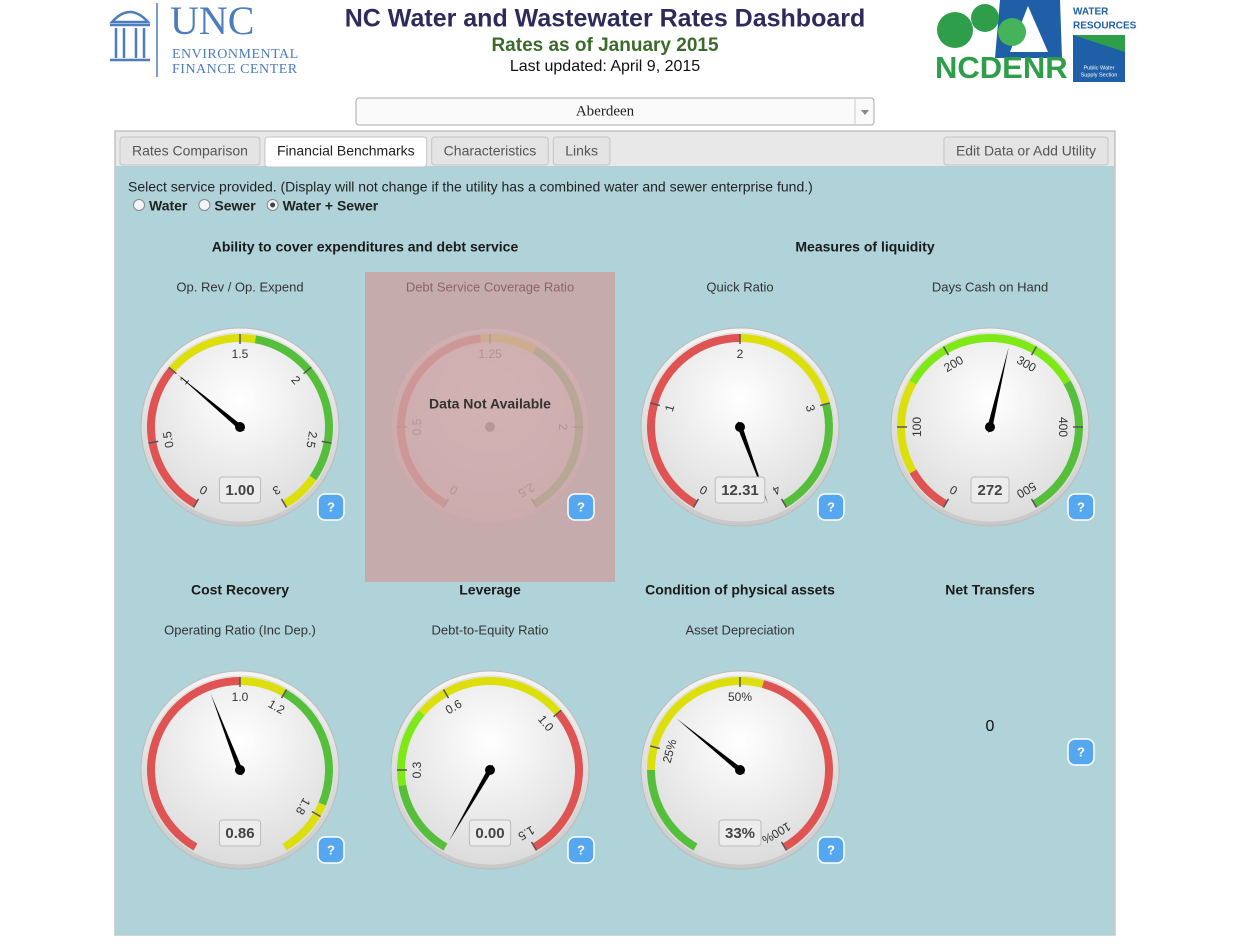  What do you see at coordinates (1091, 12) in the screenshot?
I see `logo-division: WATER` at bounding box center [1091, 12].